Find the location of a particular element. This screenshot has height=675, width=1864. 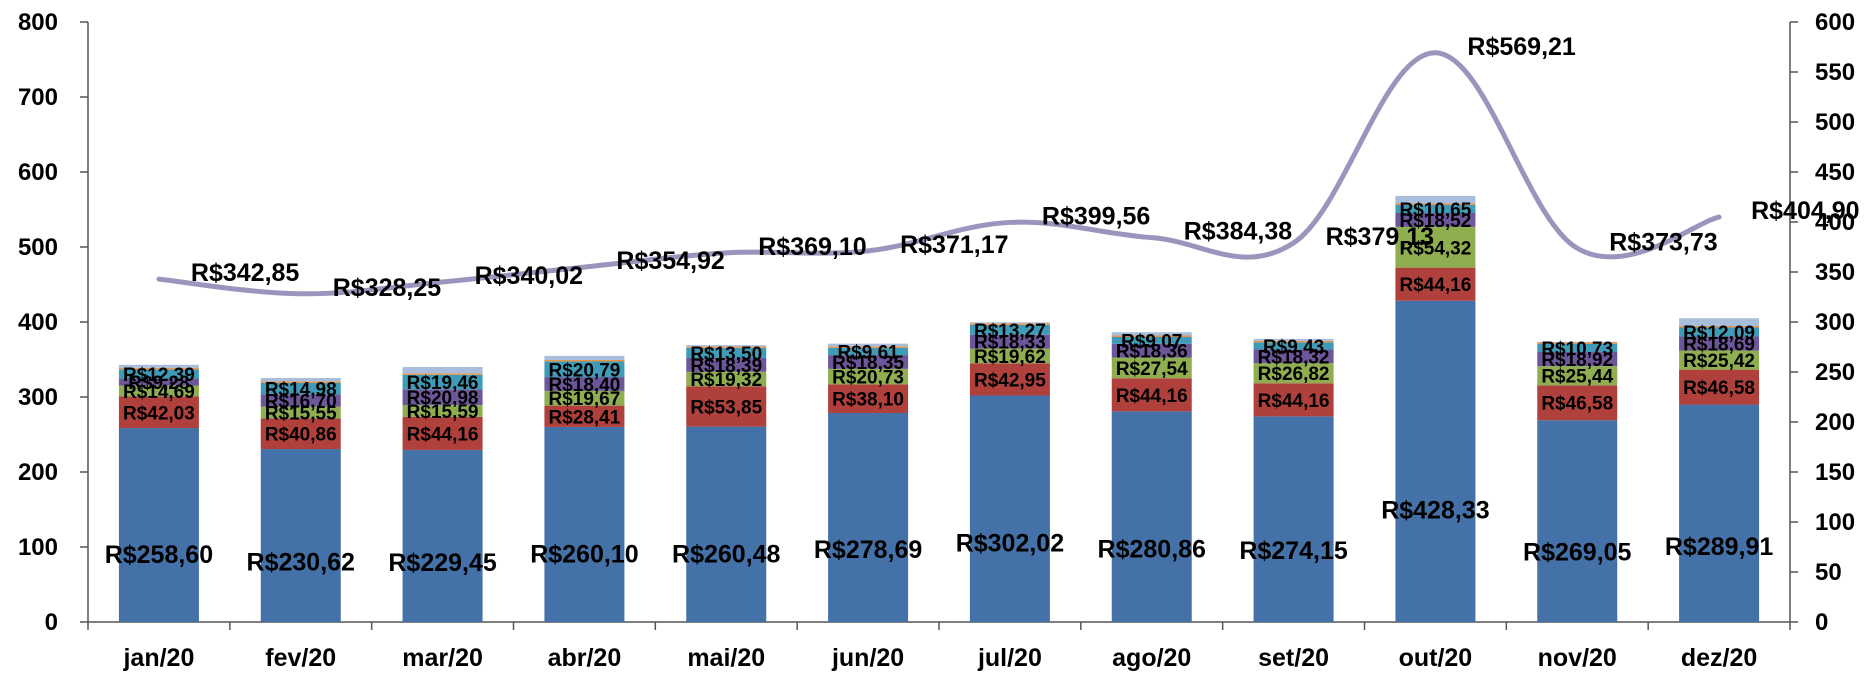

bar-data-label: R$28,41 is located at coordinates (584, 417).